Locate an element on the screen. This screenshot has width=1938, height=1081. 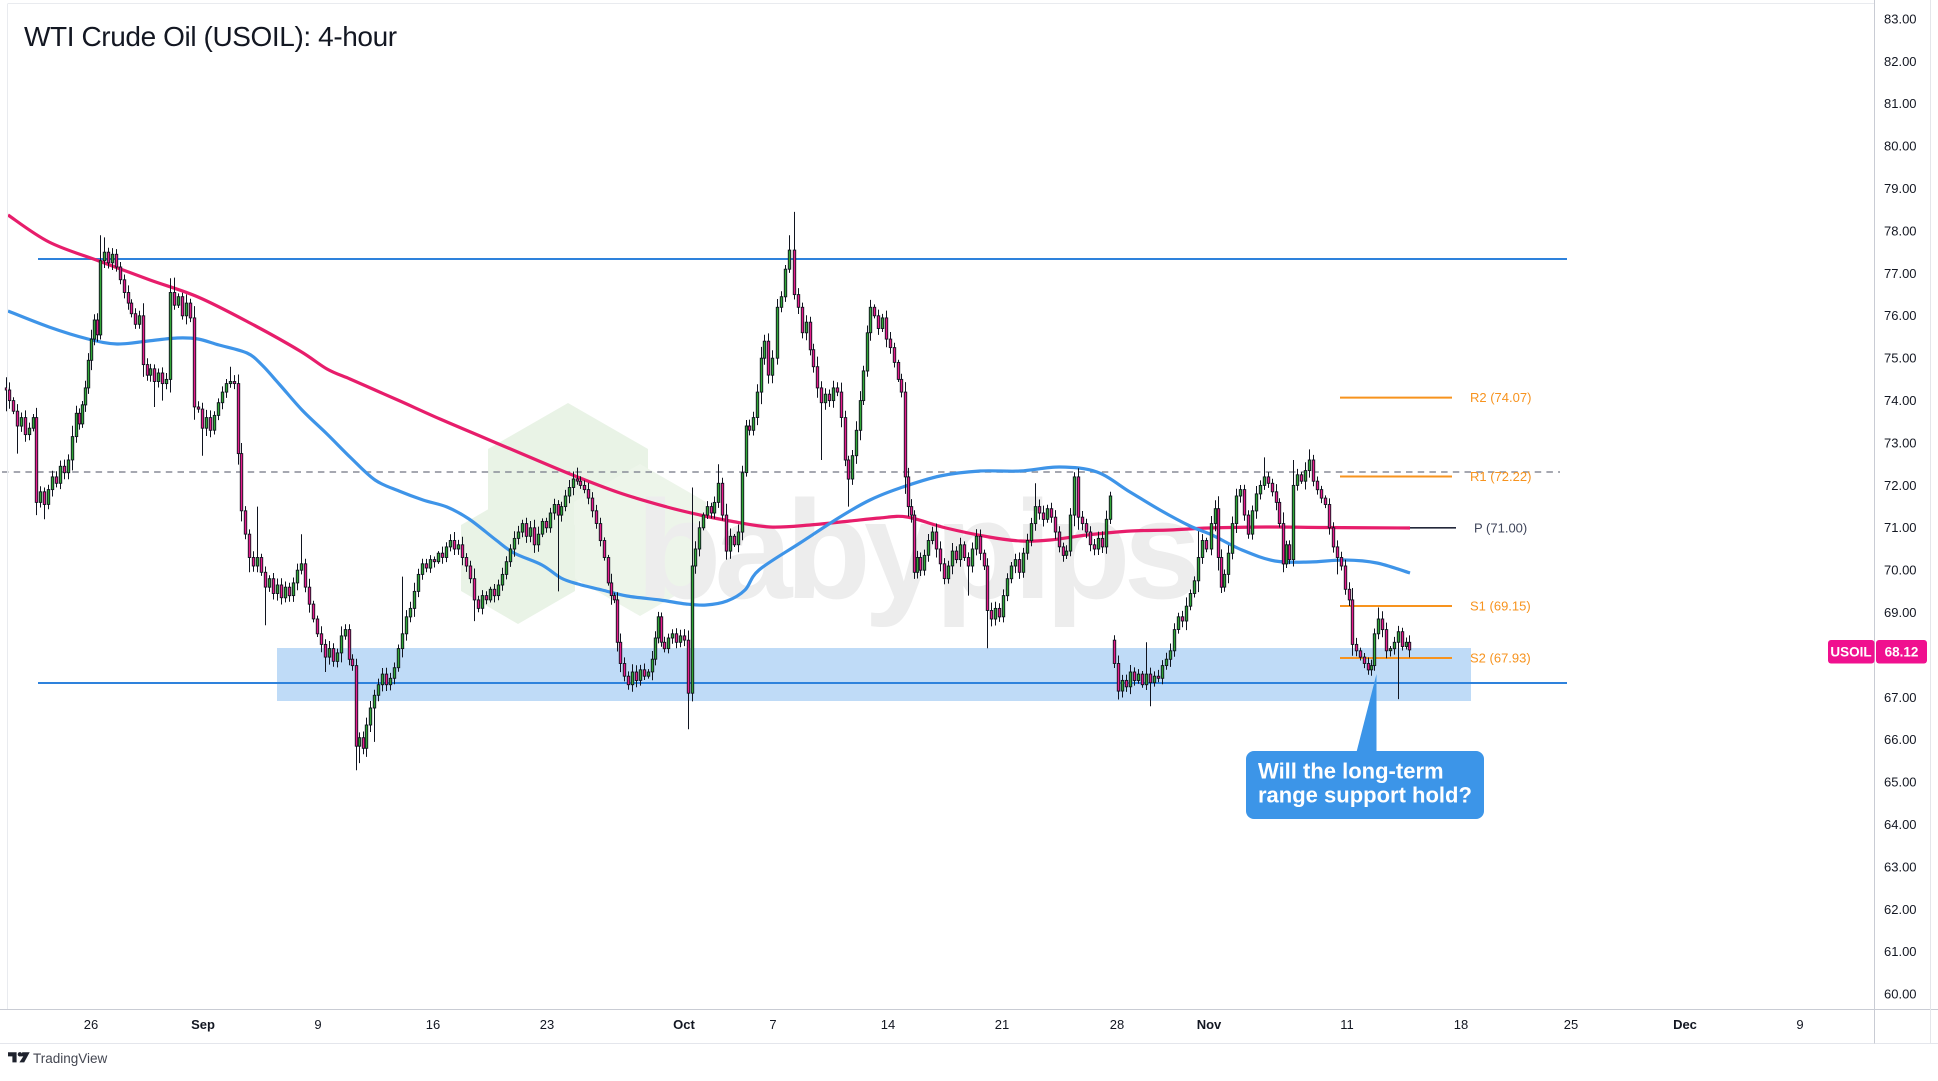
svg-text: 71.00 is located at coordinates (1900, 527).